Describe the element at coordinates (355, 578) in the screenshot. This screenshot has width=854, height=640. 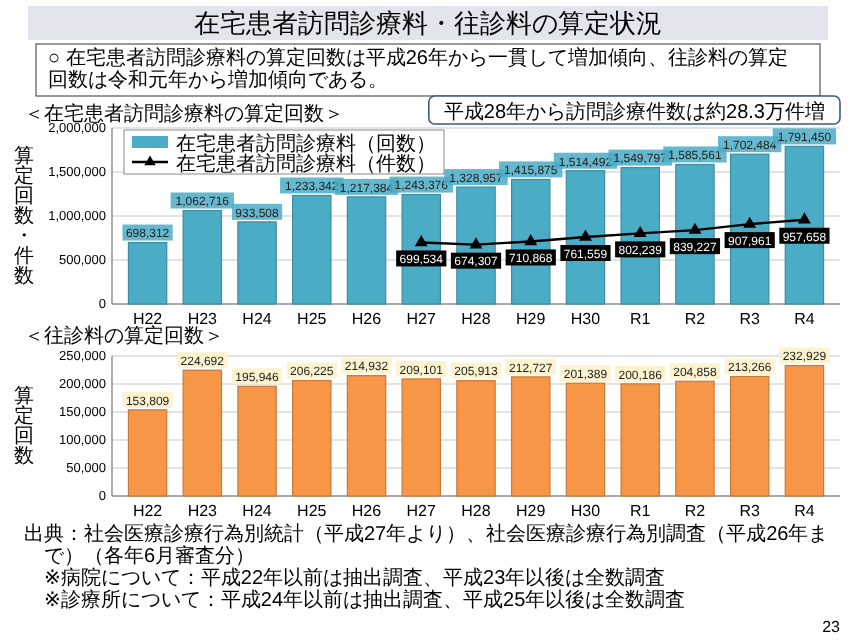
I see `text: ※病院について：平成22年以前は抽出調査、平成23年以後は全数調査` at that location.